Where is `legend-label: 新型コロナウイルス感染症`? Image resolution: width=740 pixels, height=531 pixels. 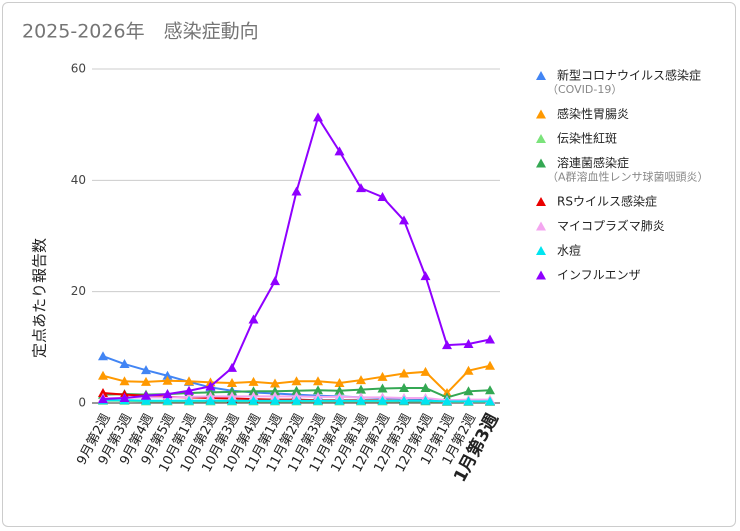
legend-label: 新型コロナウイルス感染症 is located at coordinates (629, 75).